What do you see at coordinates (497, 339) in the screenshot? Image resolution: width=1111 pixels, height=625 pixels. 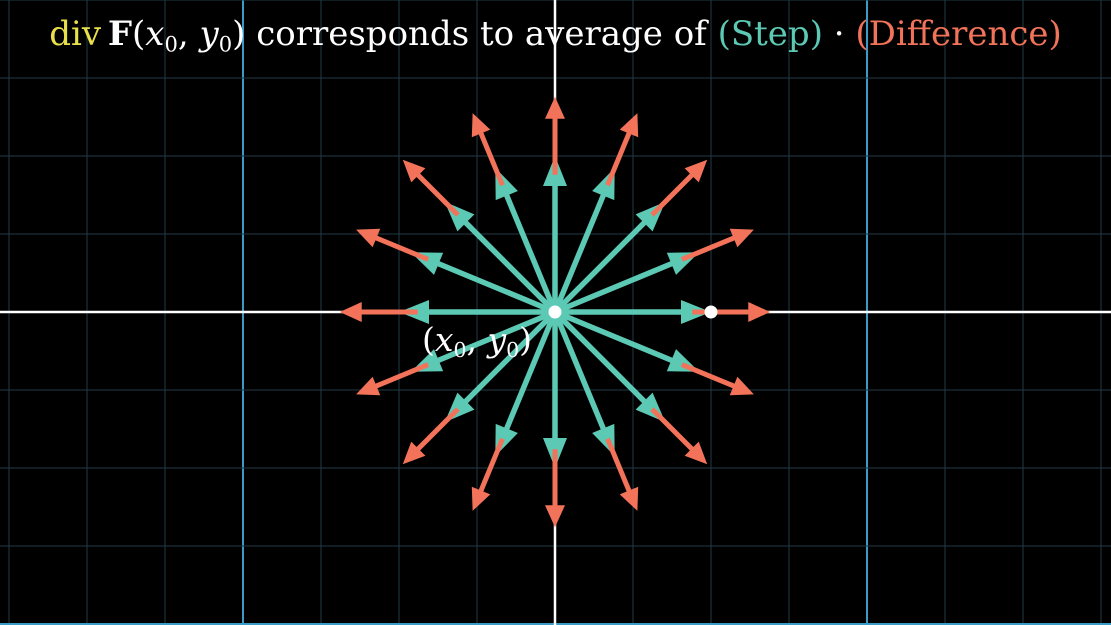 I see `point-label-y: y` at bounding box center [497, 339].